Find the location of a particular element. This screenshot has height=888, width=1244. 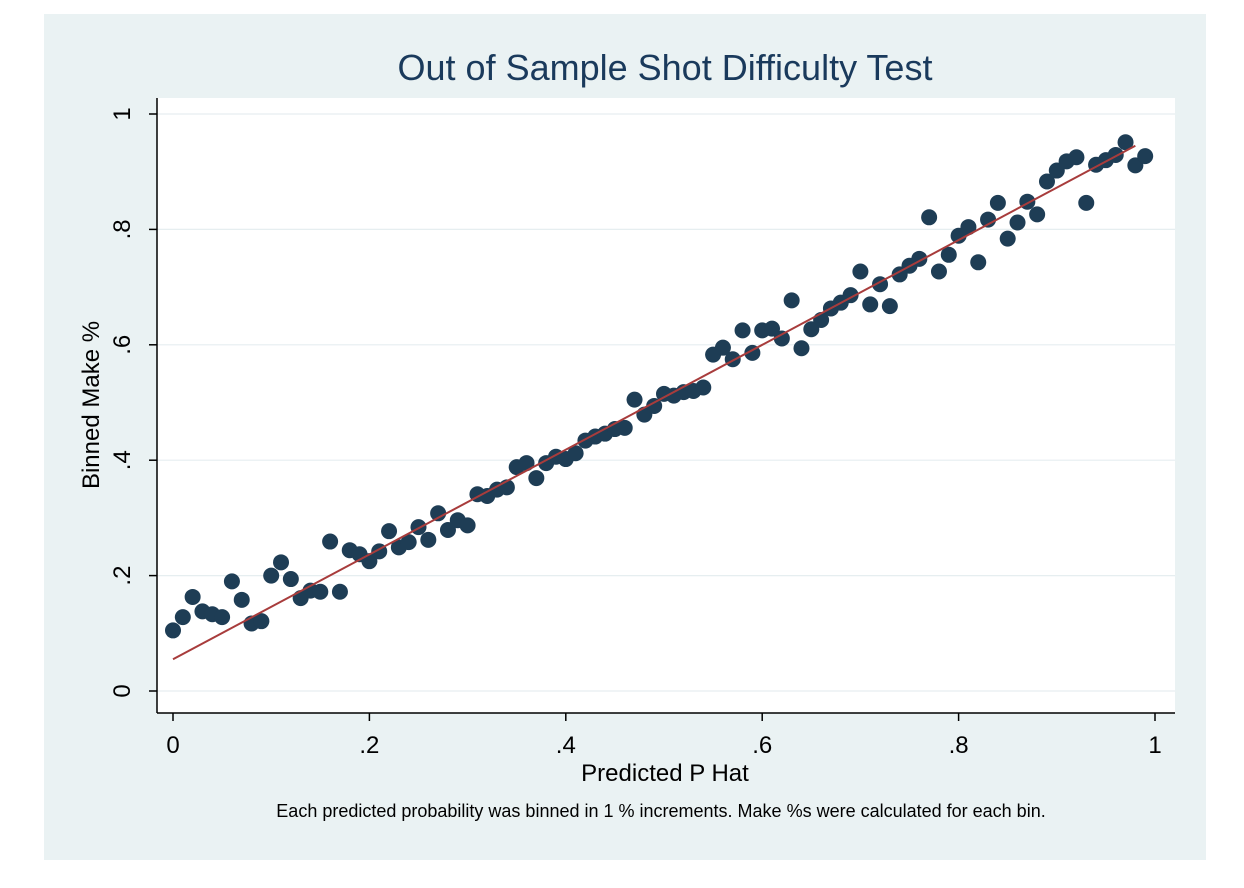

y-tick-label: .8 is located at coordinates (122, 229).